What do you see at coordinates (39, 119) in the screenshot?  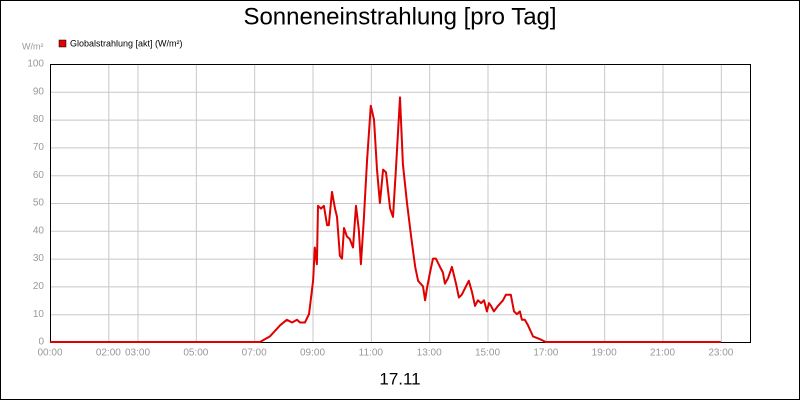 I see `y-tick-label: 80` at bounding box center [39, 119].